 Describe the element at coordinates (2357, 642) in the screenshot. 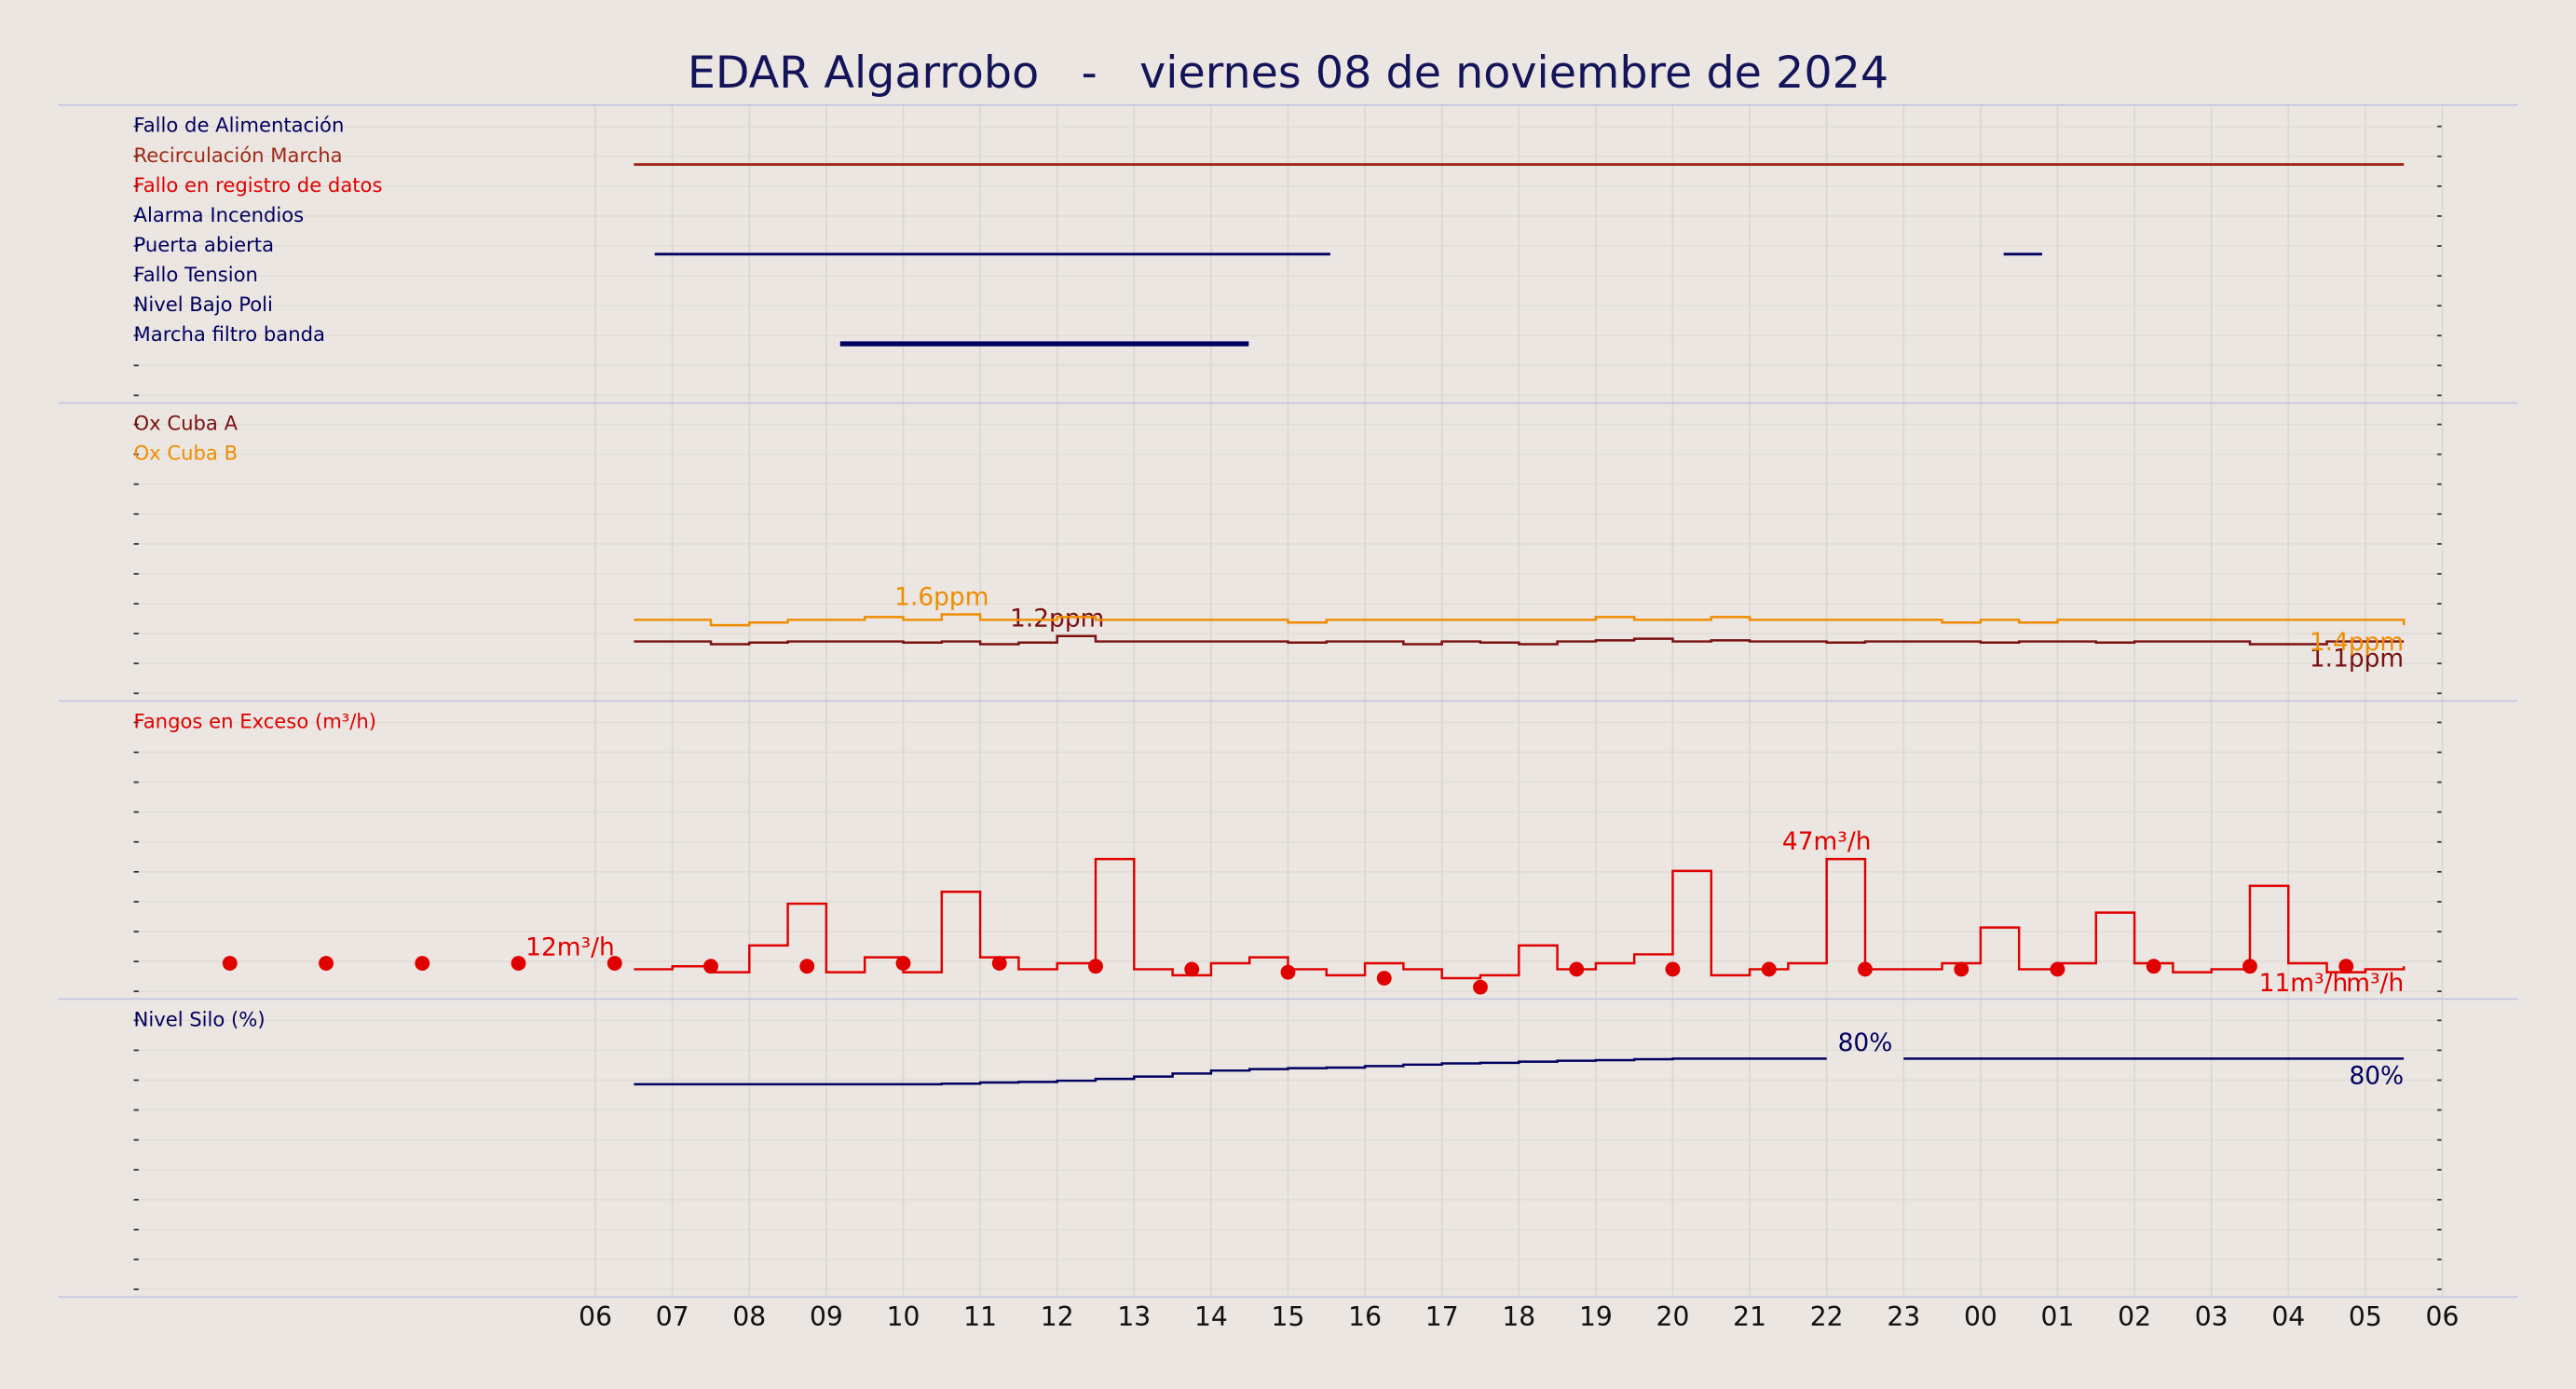

I see `value-label: 1.4ppm` at that location.